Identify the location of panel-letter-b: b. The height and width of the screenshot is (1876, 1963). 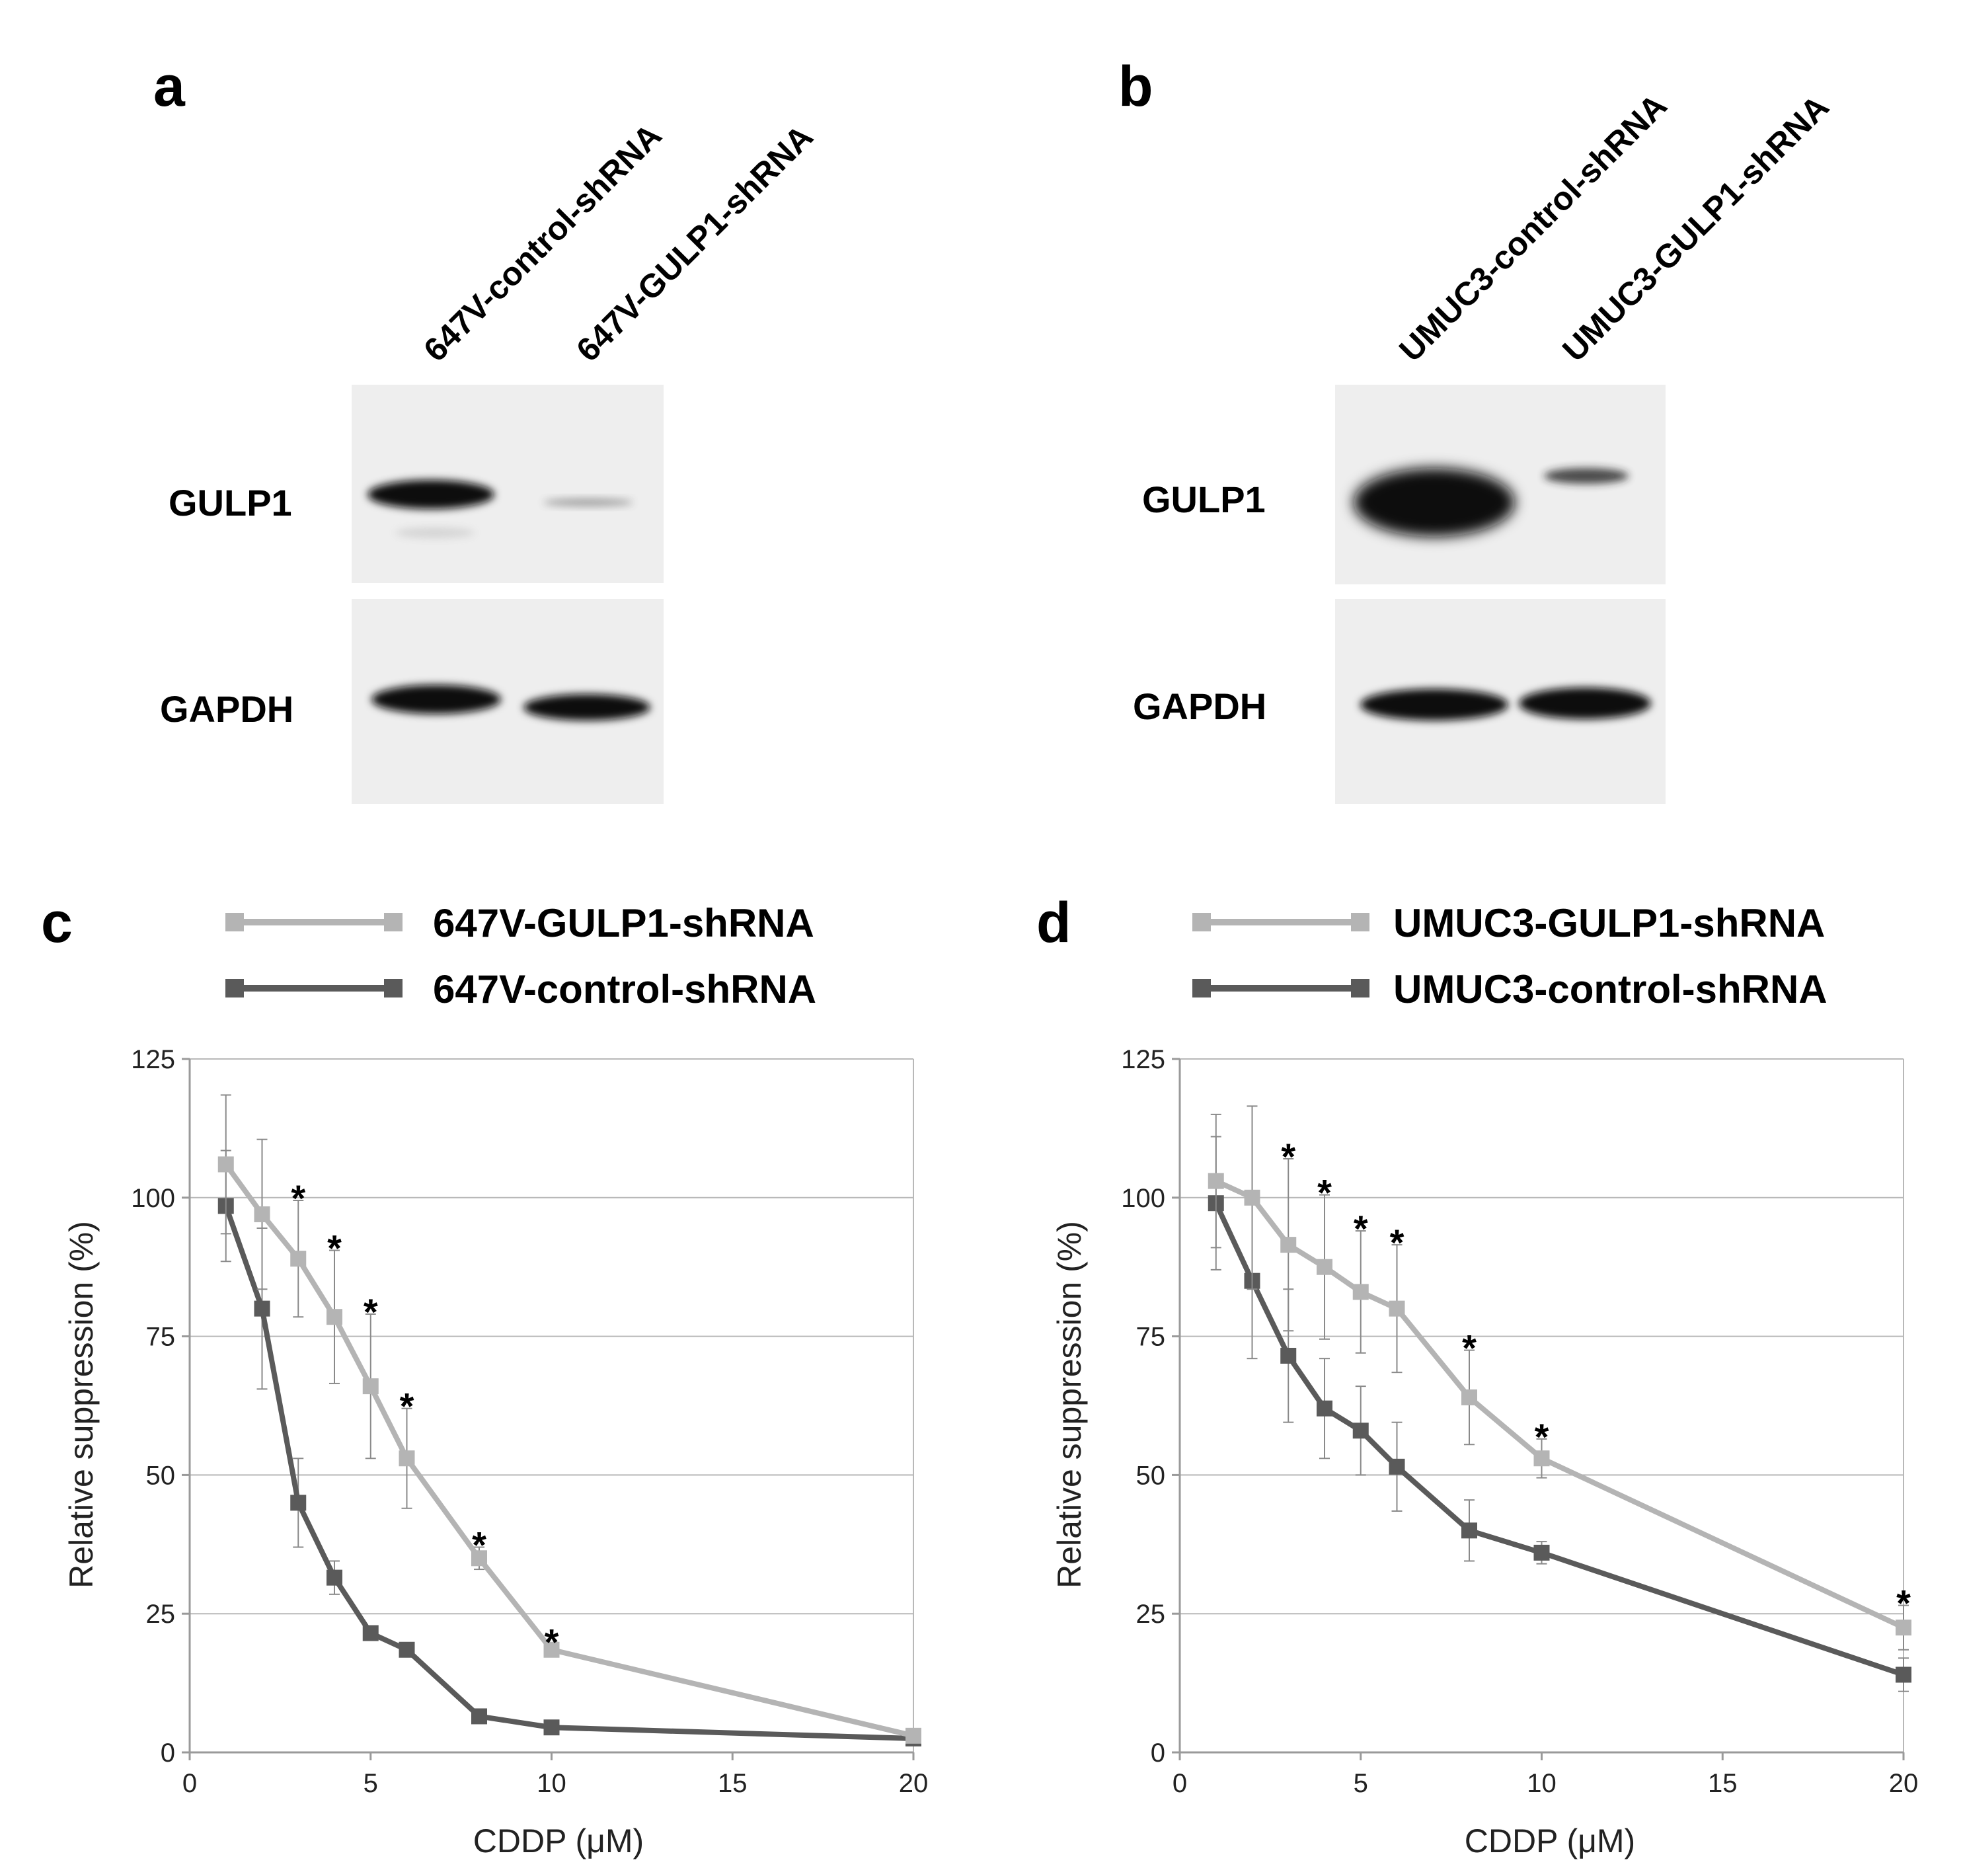
(1135, 86).